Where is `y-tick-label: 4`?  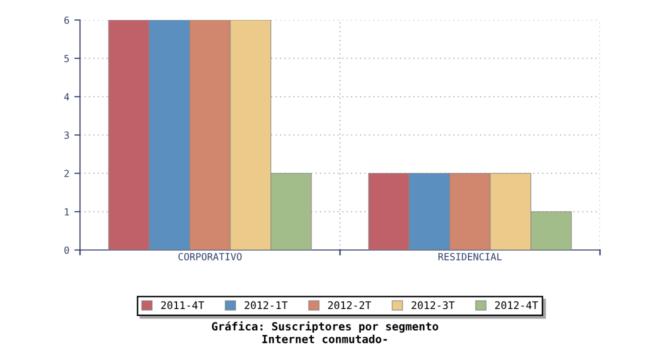
y-tick-label: 4 is located at coordinates (67, 96).